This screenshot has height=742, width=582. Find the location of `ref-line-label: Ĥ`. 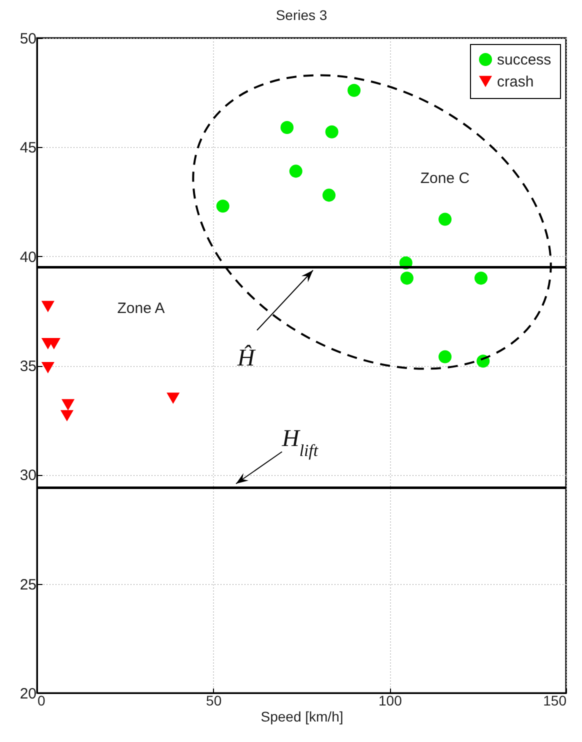

ref-line-label: Ĥ is located at coordinates (246, 358).